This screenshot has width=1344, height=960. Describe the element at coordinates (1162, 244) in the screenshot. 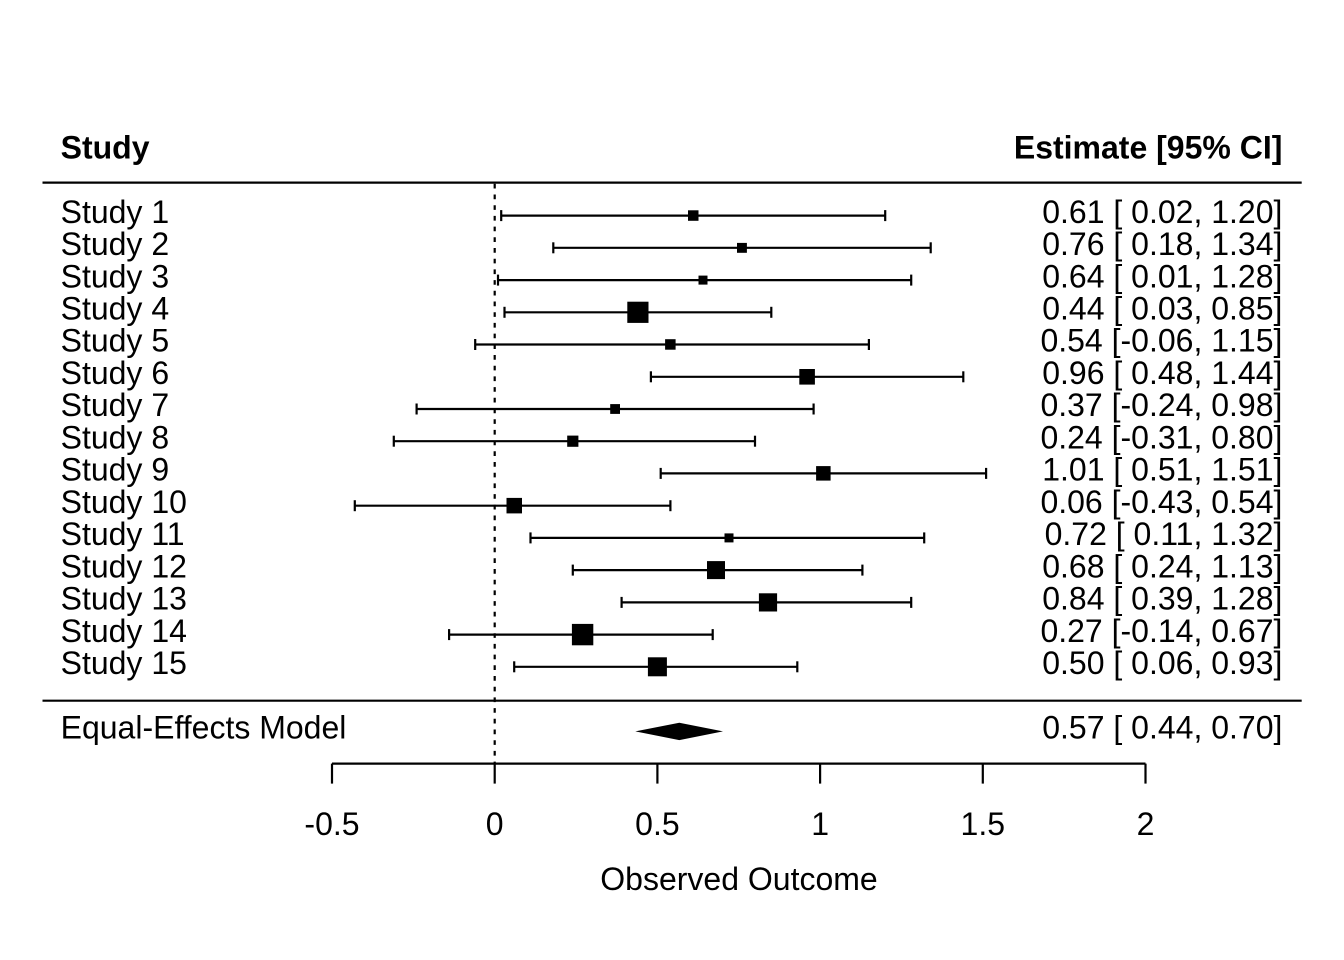

I see `svg-text: 0.76 [ 0.18, 1.34]` at that location.